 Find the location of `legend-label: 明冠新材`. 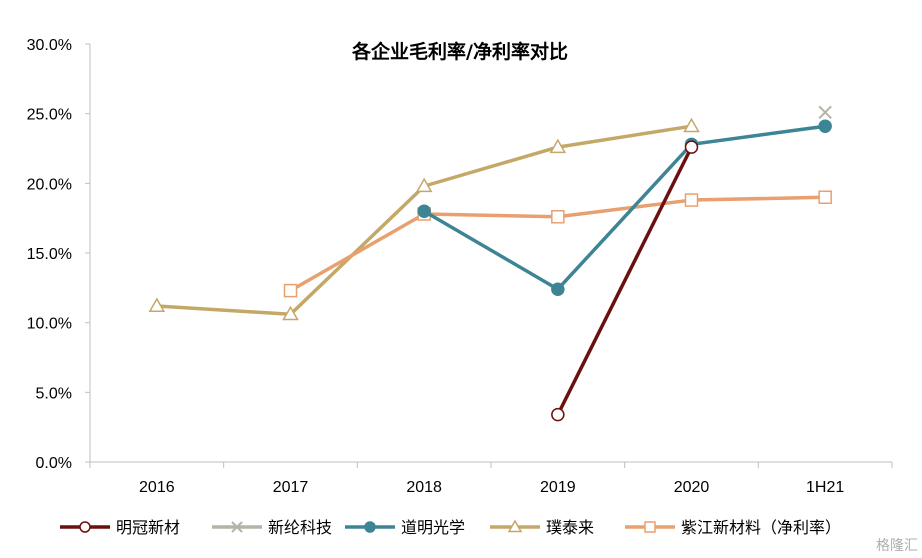

legend-label: 明冠新材 is located at coordinates (148, 527).